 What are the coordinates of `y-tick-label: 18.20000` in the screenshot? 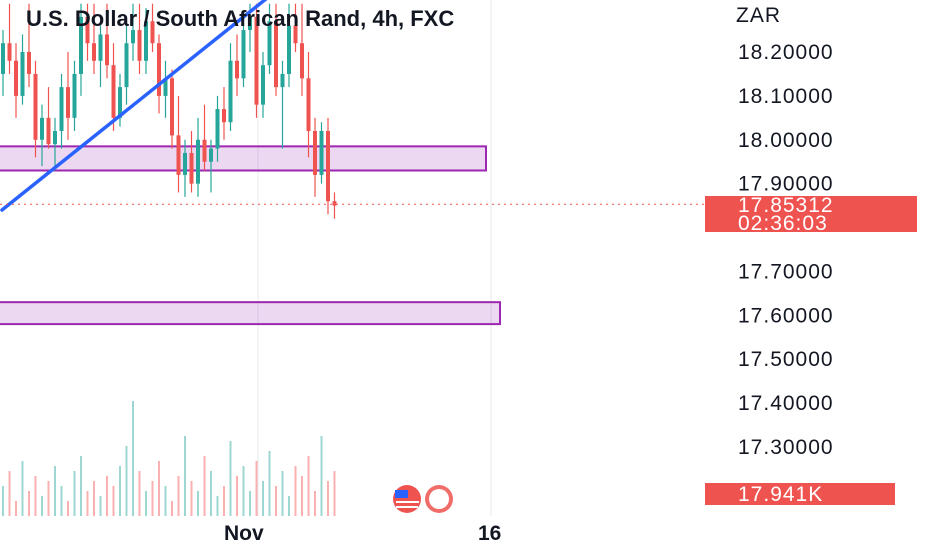 It's located at (786, 52).